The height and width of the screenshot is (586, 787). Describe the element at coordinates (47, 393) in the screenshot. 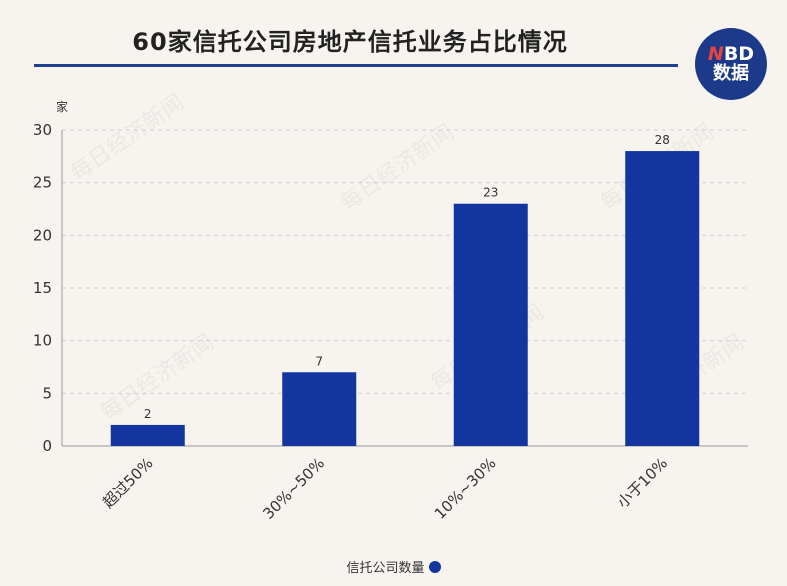

I see `y-tick-label: 5` at that location.